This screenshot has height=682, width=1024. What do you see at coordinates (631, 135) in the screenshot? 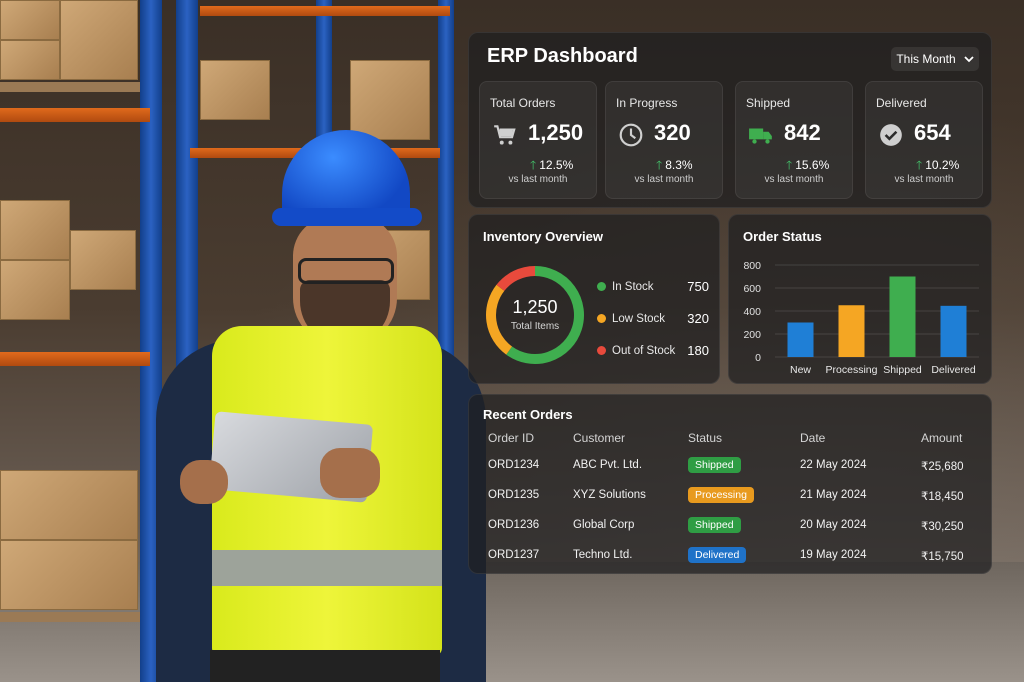
I see `clock-icon` at bounding box center [631, 135].